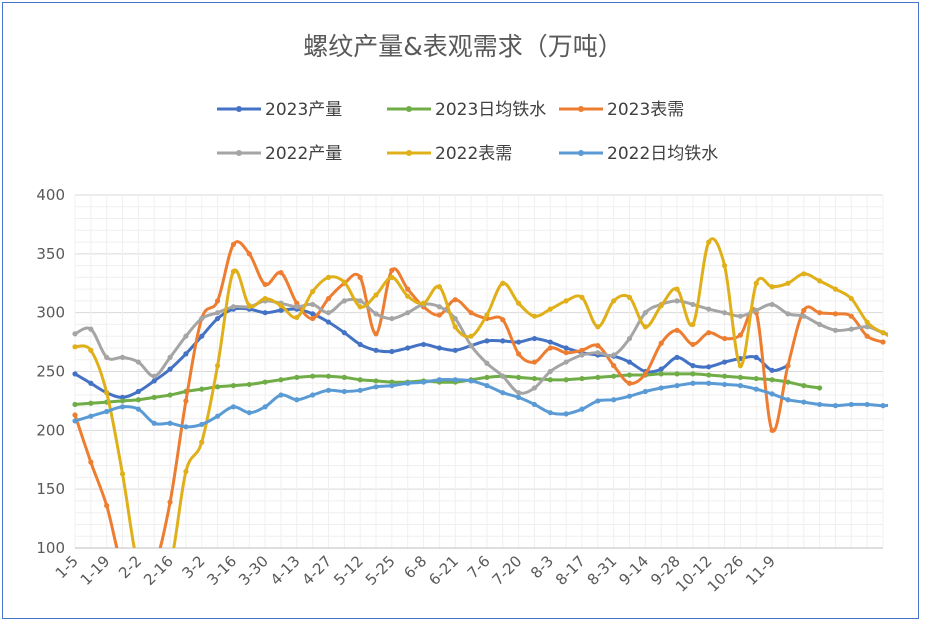  I want to click on legend-label: 2023表需, so click(645, 110).